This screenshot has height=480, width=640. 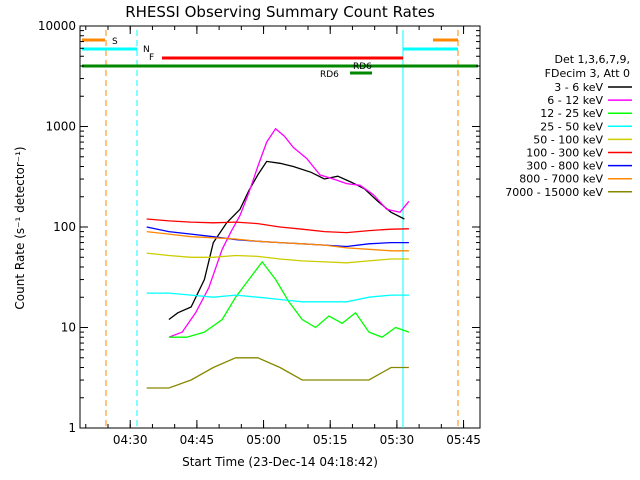 What do you see at coordinates (330, 440) in the screenshot?
I see `x-tick-label: 05:15` at bounding box center [330, 440].